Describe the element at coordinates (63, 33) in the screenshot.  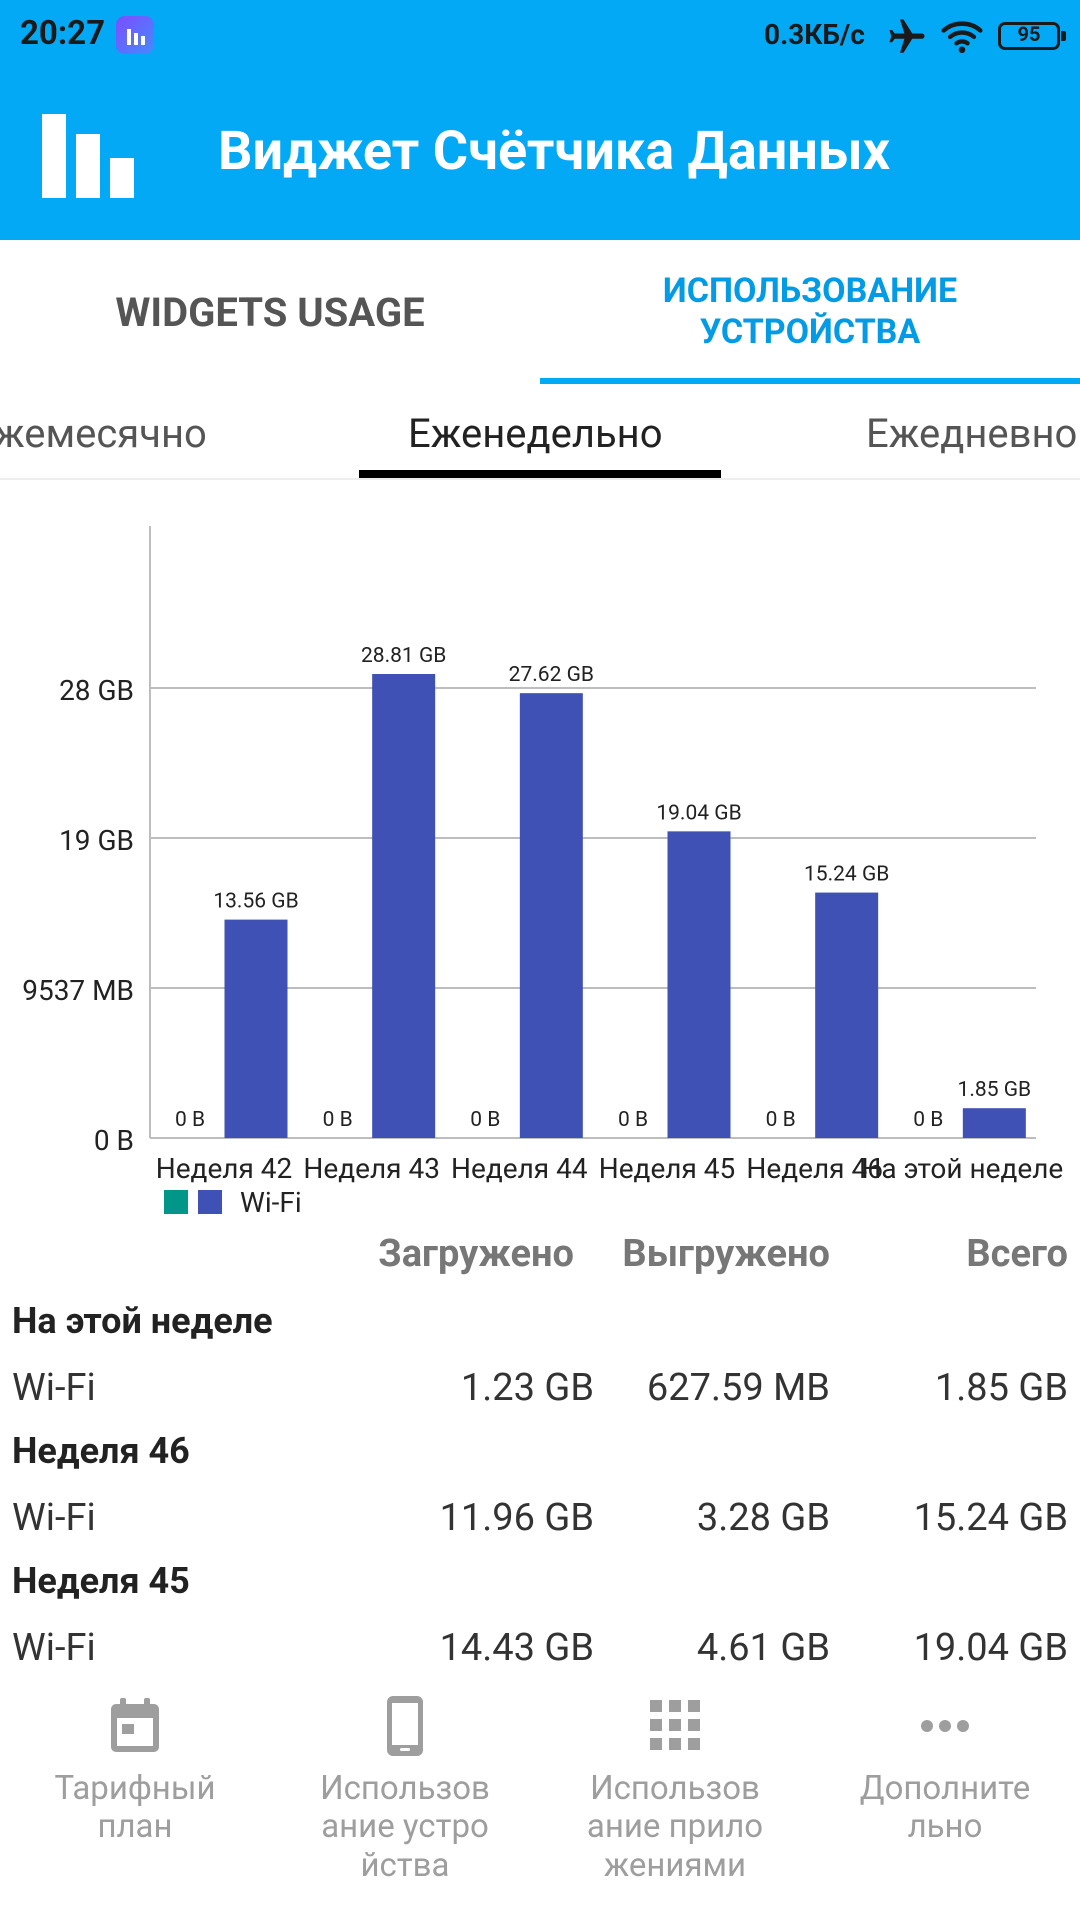
I see `status-time: 20:27` at that location.